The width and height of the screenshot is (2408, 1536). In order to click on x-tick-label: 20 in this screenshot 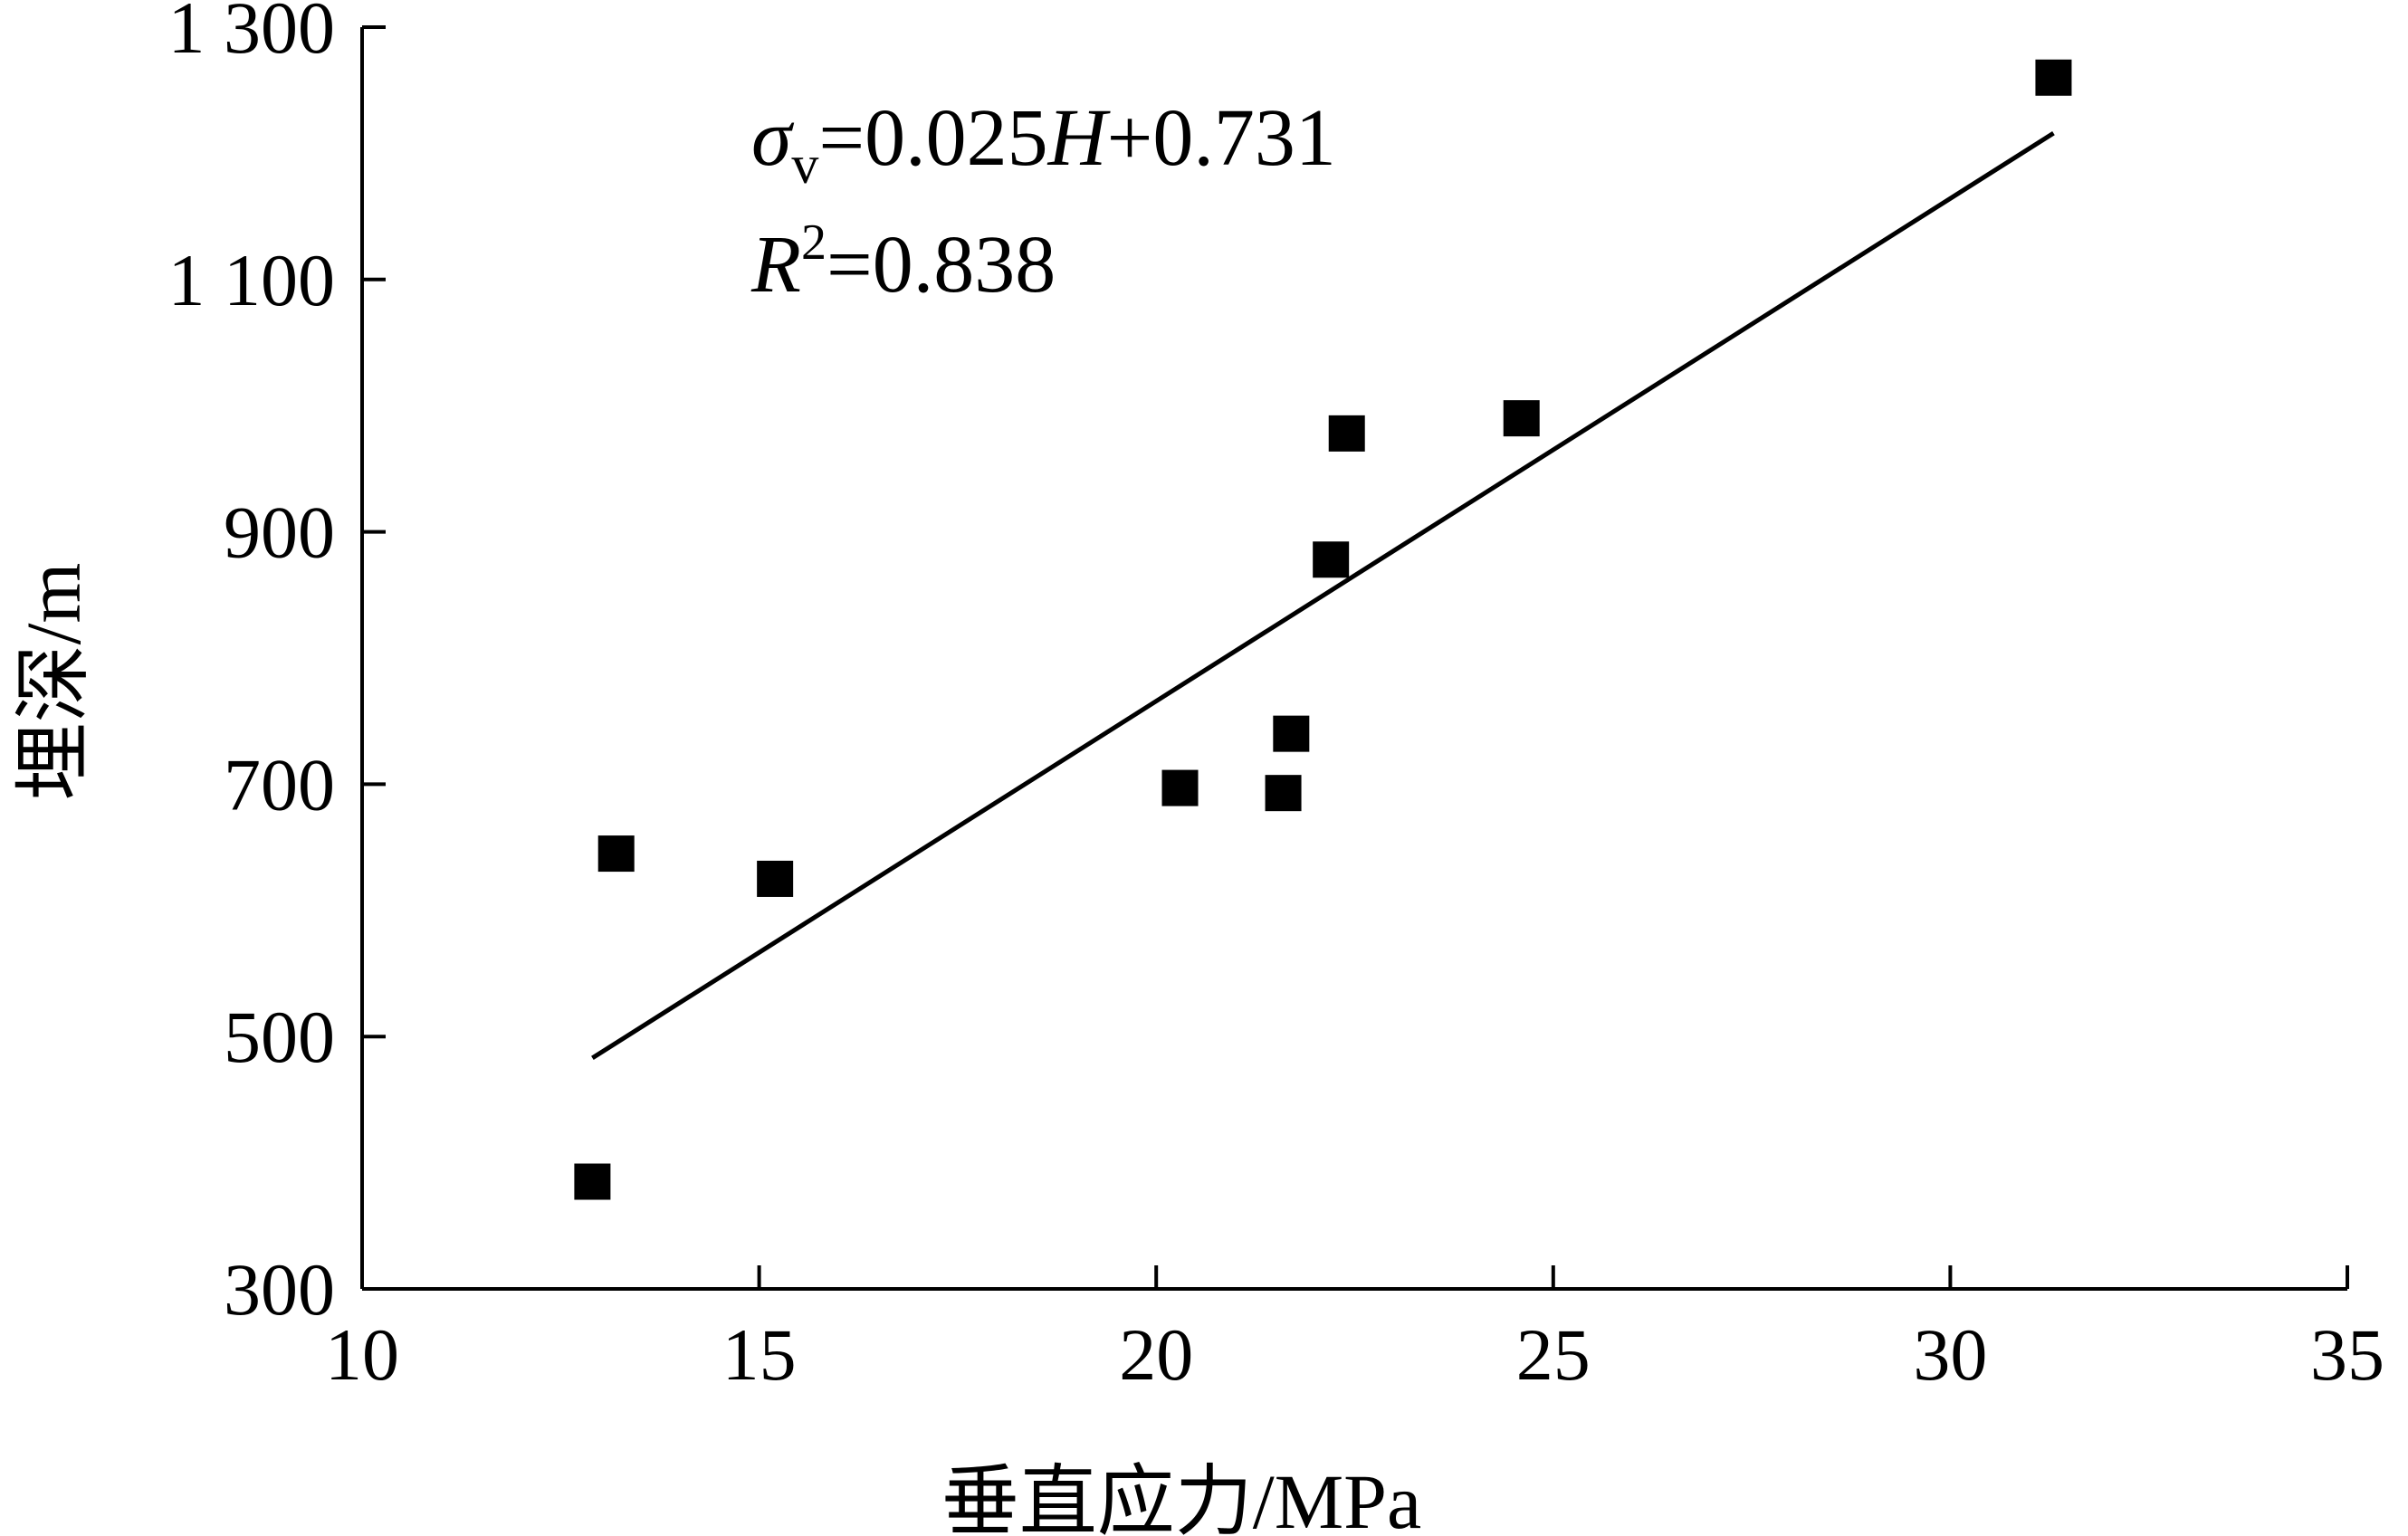, I will do `click(1156, 1354)`.